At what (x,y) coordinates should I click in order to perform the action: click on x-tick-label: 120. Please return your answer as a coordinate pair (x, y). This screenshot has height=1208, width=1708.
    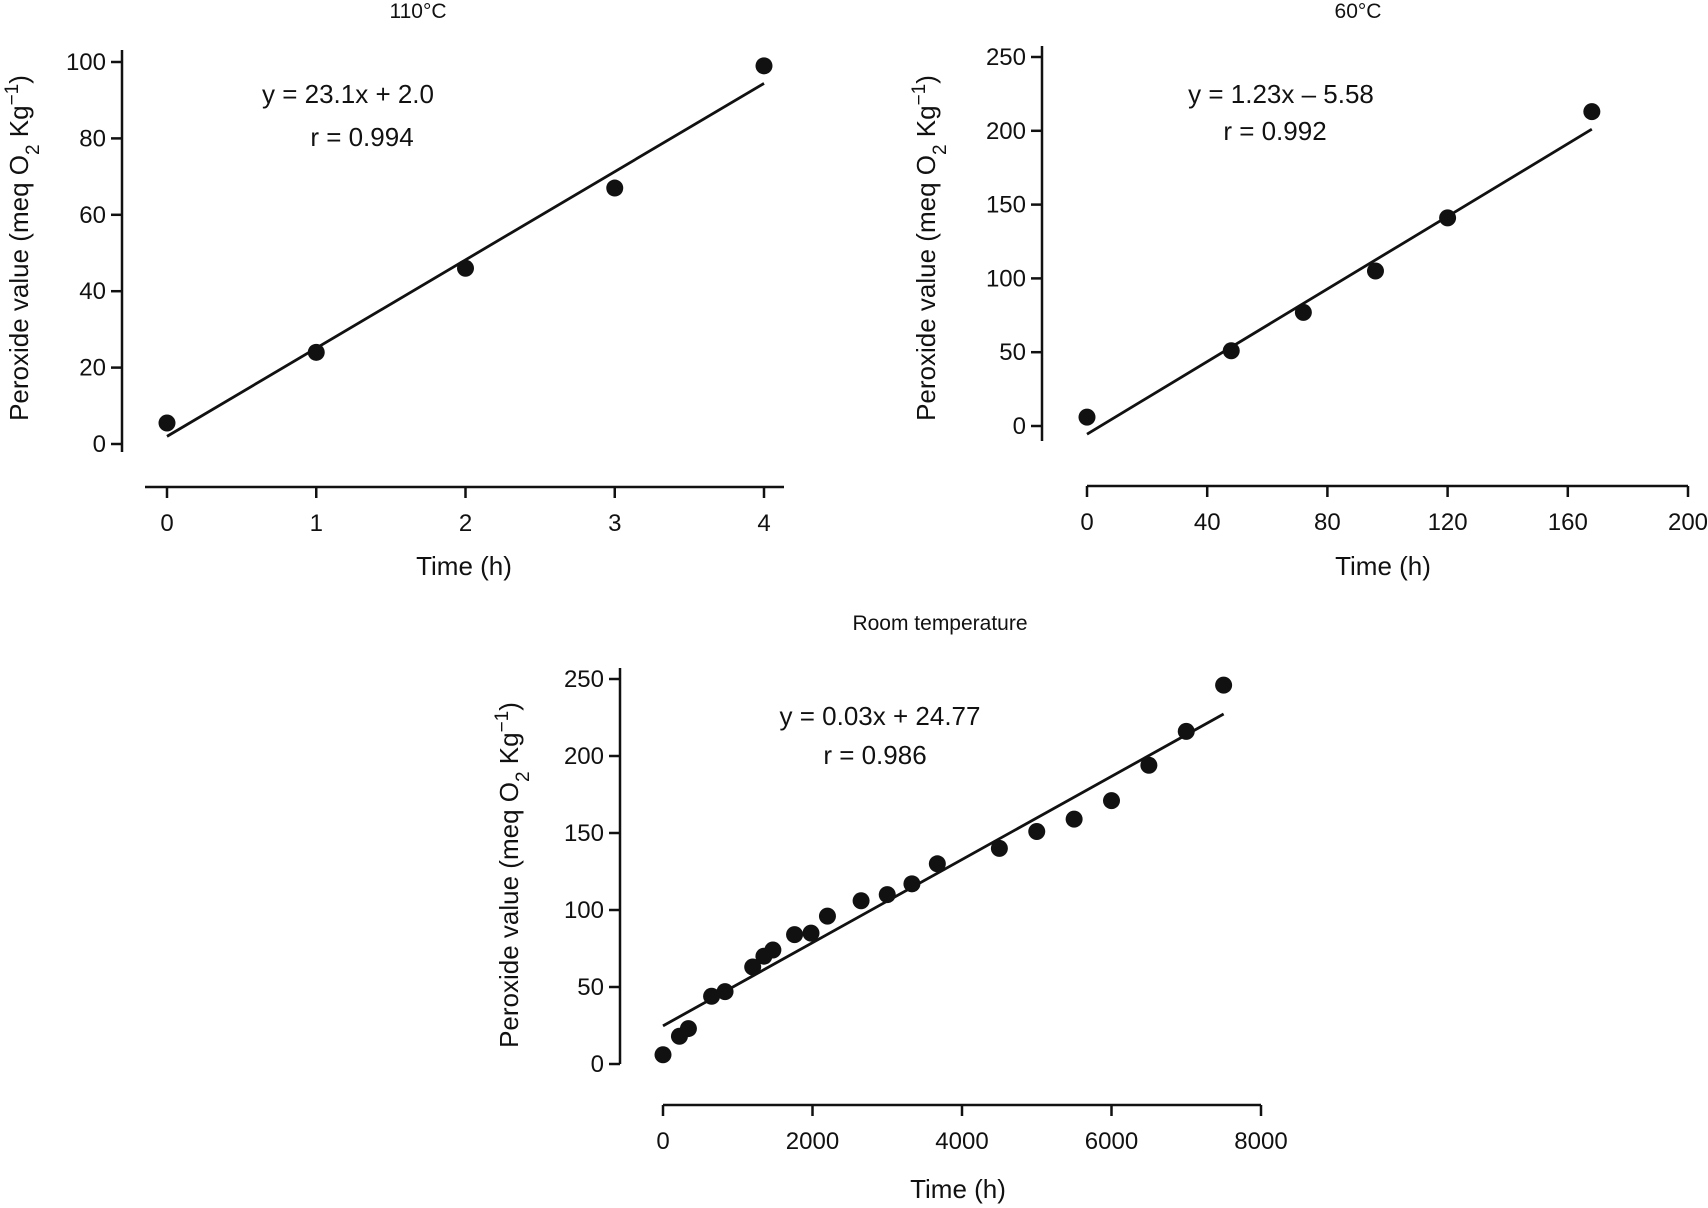
    Looking at the image, I should click on (1448, 522).